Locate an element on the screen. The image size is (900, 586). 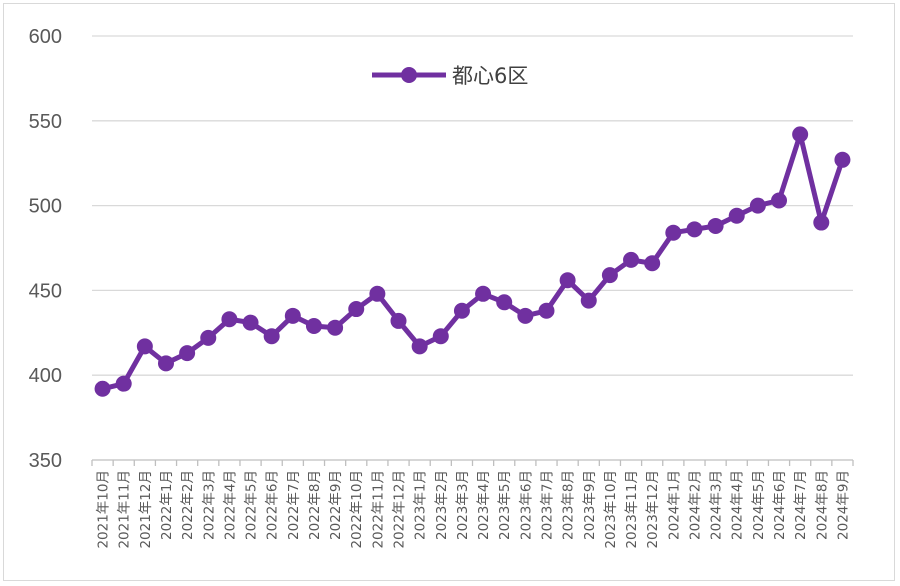
x-tick-label: 2022年10月 is located at coordinates (357, 509).